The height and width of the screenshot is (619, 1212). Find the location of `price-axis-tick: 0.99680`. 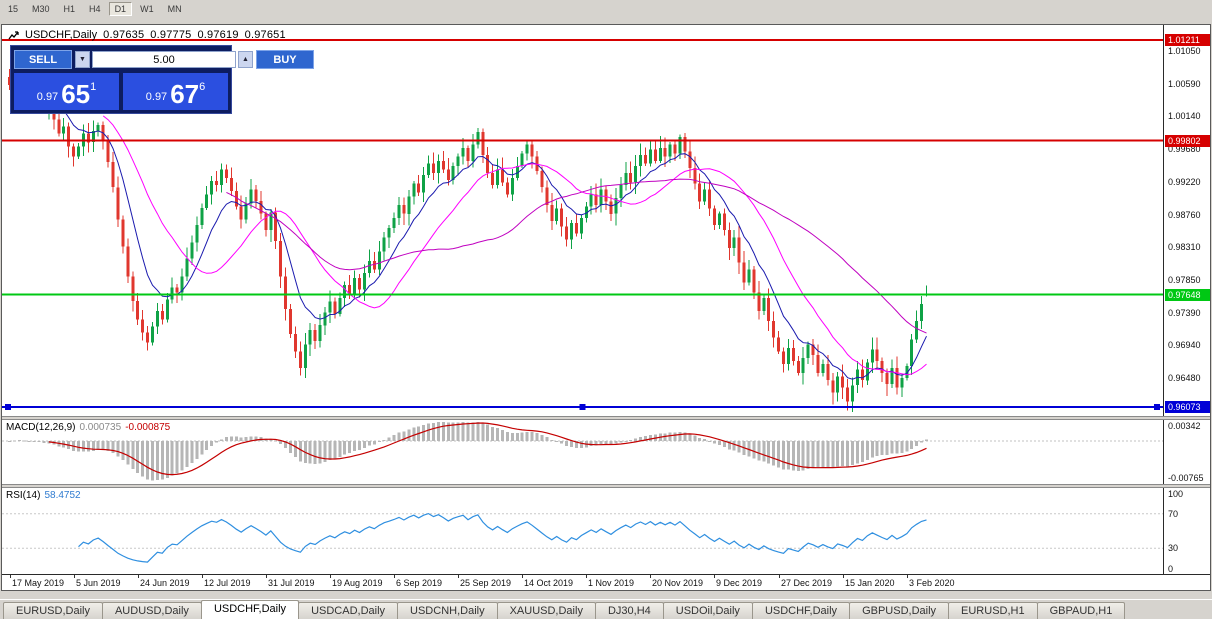

price-axis-tick: 0.99680 is located at coordinates (1184, 149).